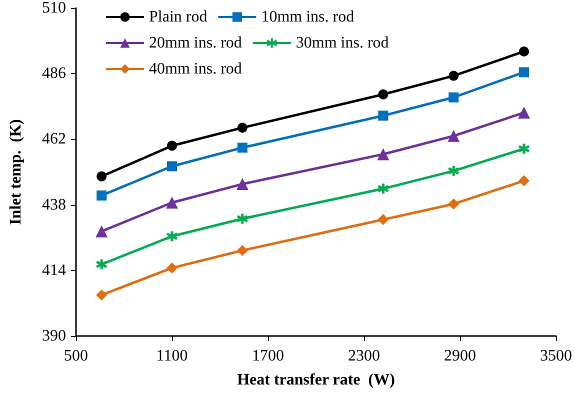 This screenshot has width=575, height=402. I want to click on y-axis-title: Inlet temp. (K), so click(16, 172).